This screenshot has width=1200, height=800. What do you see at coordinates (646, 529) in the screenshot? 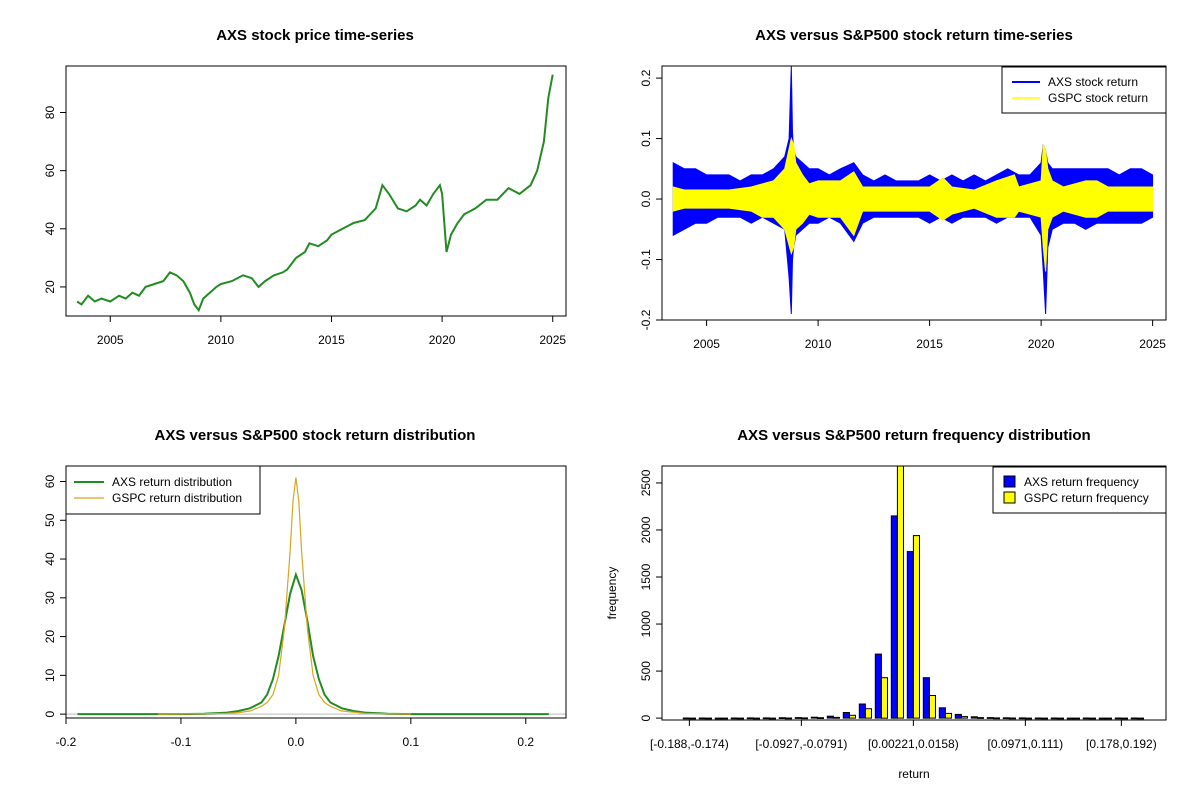
I see `frequency-ytick-label: 2000` at bounding box center [646, 529].